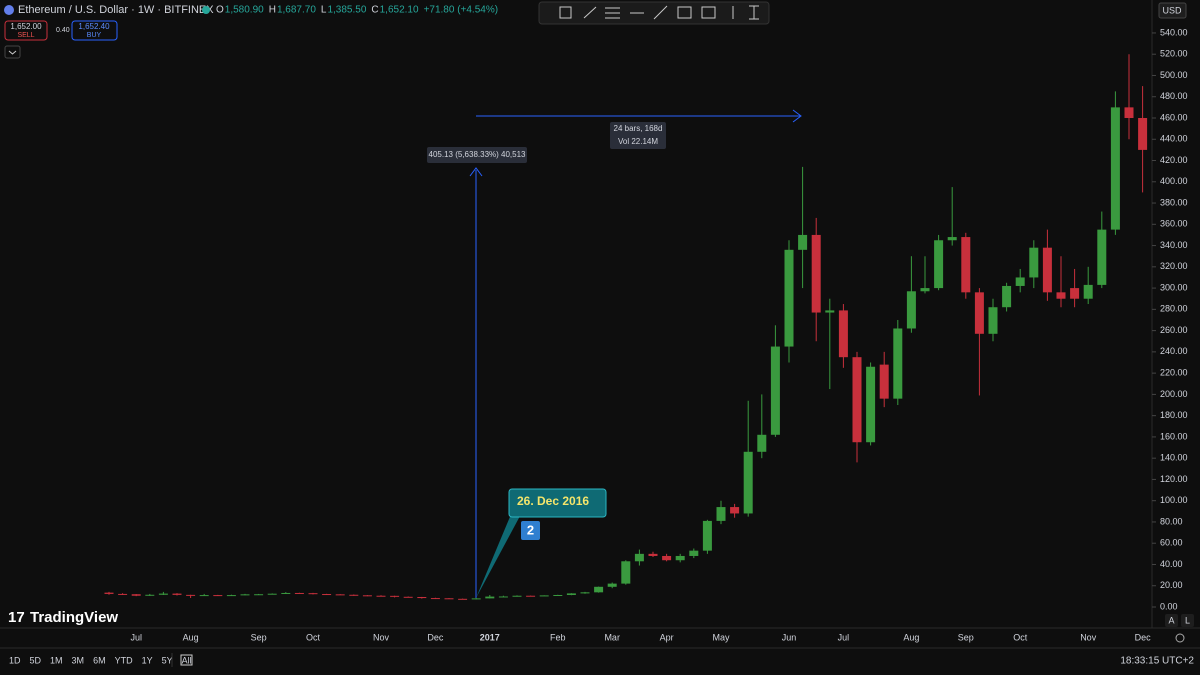  Describe the element at coordinates (461, 10) in the screenshot. I see `change: +71.80 (+4.54%)` at that location.